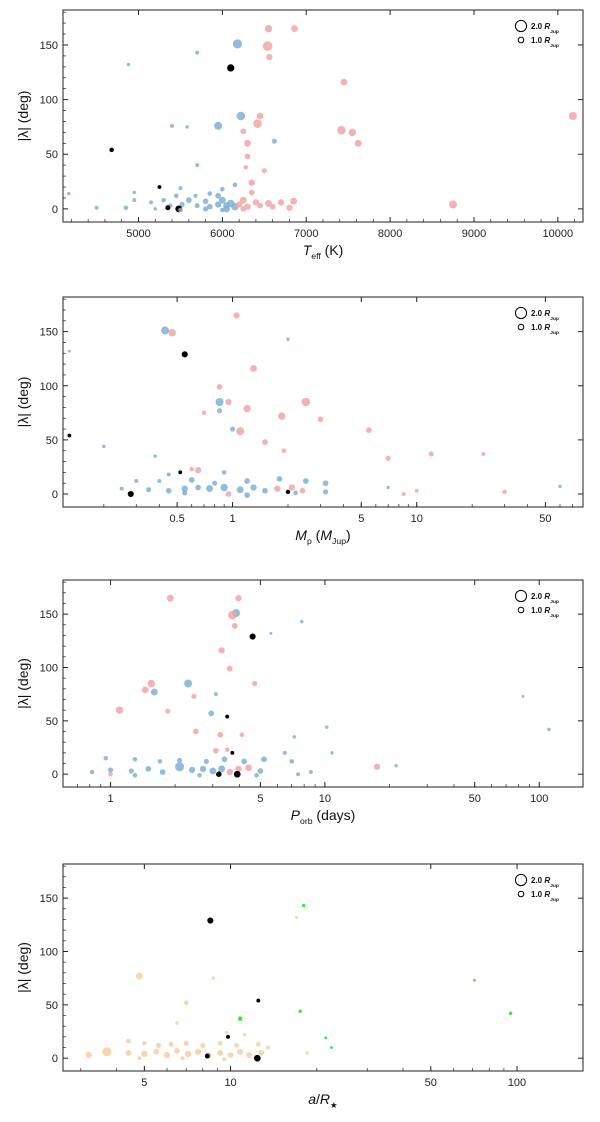  I want to click on x-axis-label: Porb​ (days), so click(323, 816).